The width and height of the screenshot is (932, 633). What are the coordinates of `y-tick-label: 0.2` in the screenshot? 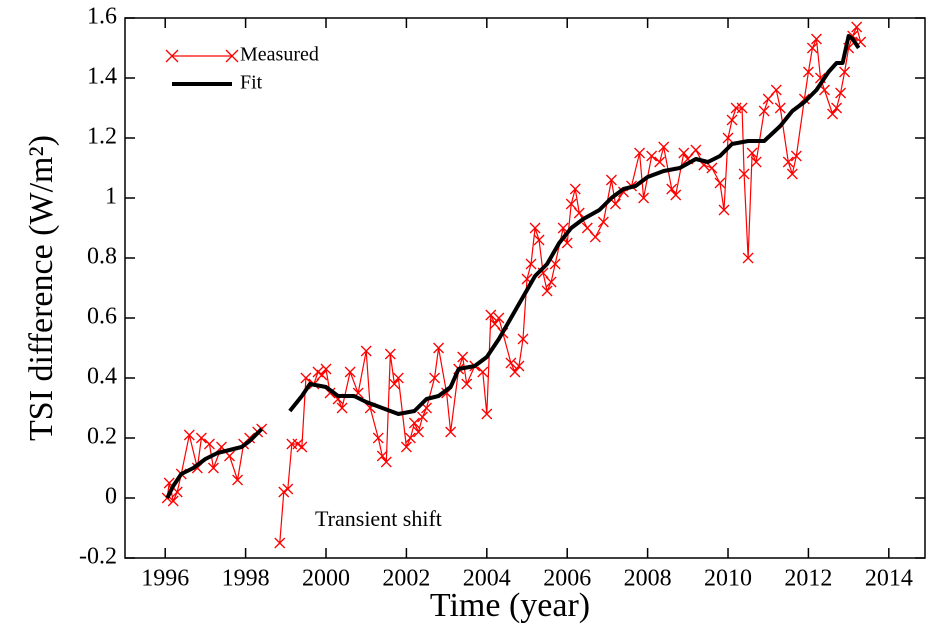 It's located at (102, 437).